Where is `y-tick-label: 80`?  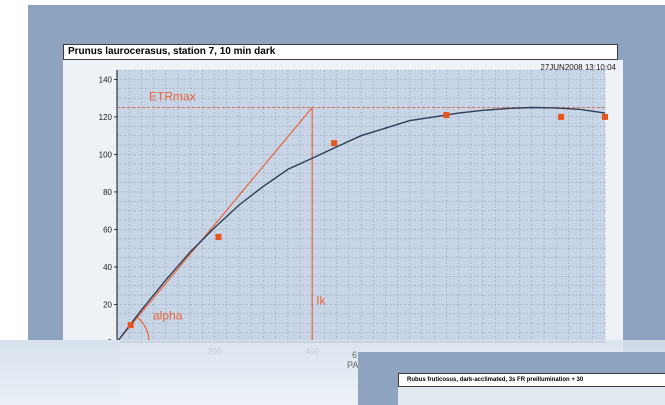 y-tick-label: 80 is located at coordinates (107, 192).